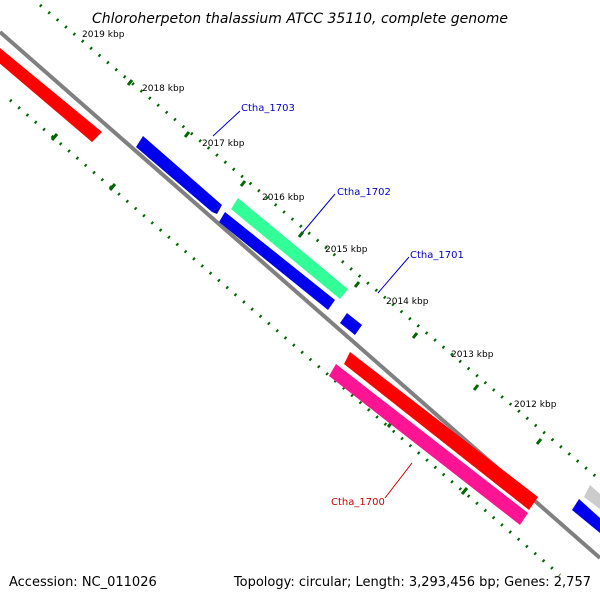 This screenshot has height=600, width=600. I want to click on gene-blue-right, so click(586, 516).